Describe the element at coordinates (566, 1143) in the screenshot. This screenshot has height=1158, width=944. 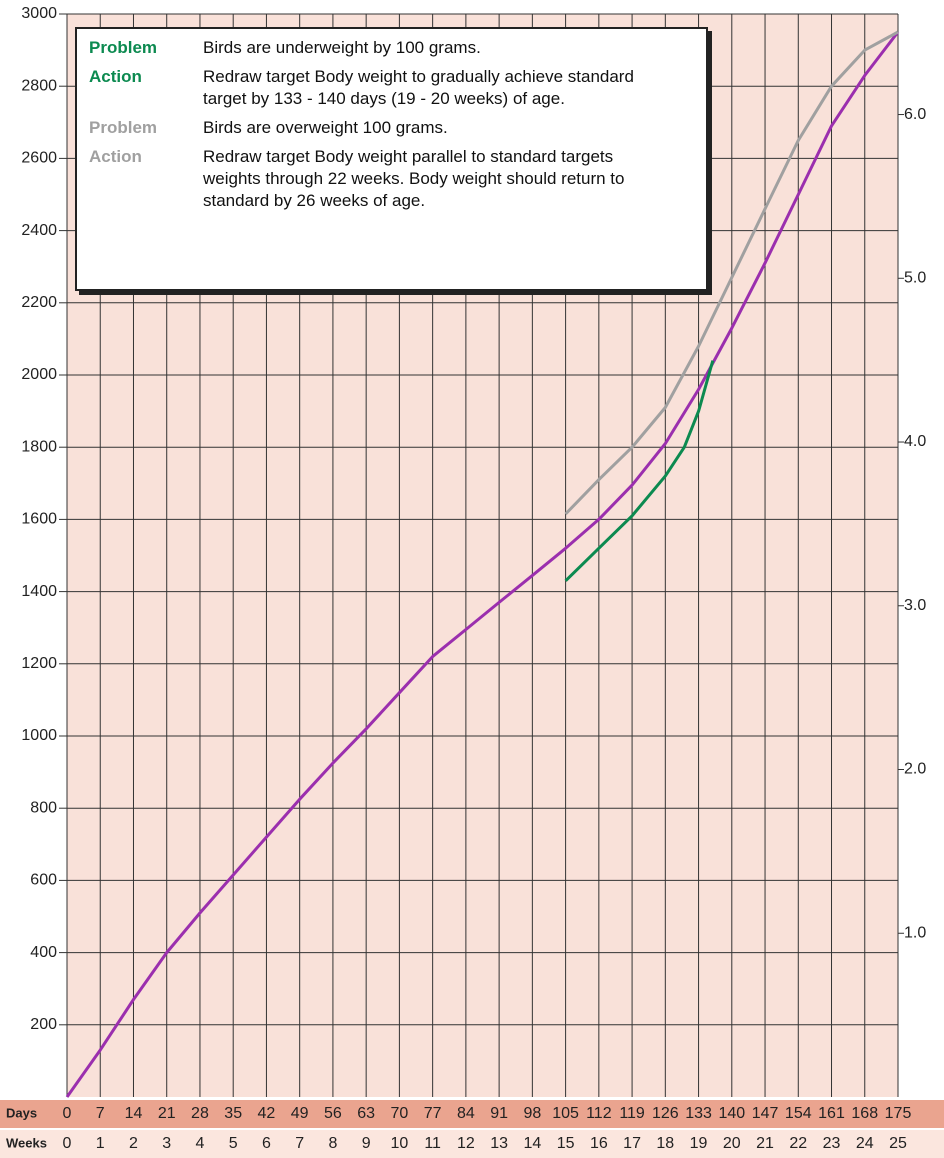
I see `week-label: 15` at that location.